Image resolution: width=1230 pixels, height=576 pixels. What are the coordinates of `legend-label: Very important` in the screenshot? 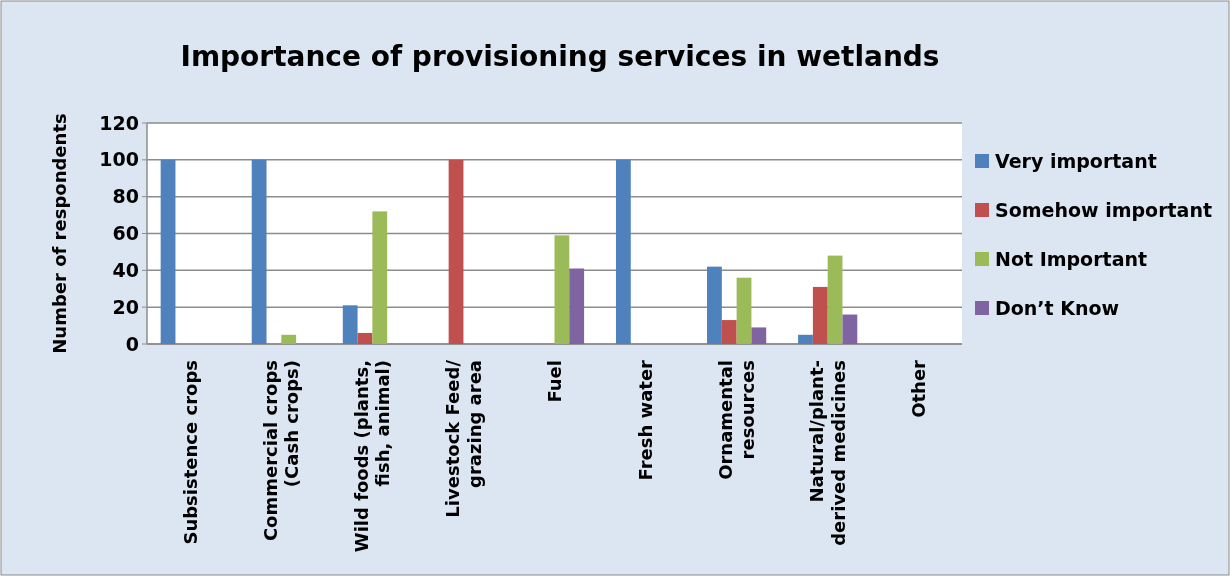 It's located at (1076, 160).